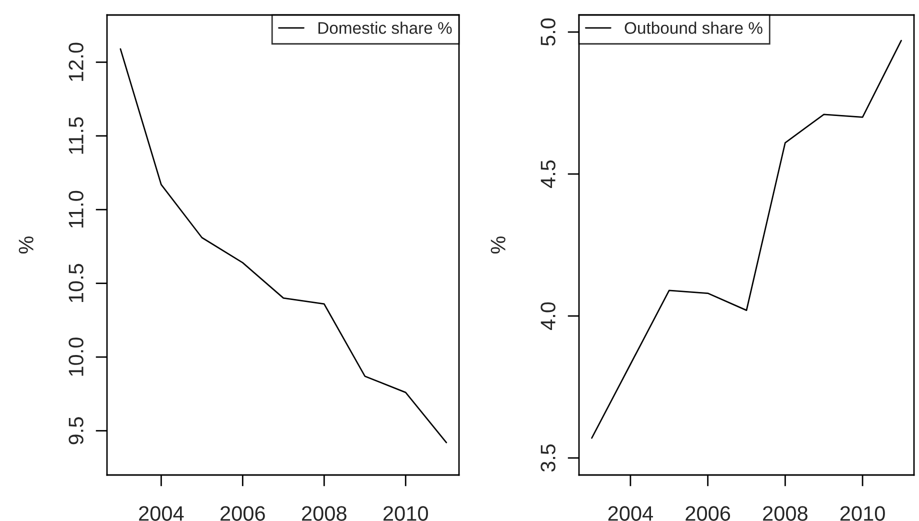  I want to click on y-tick-label: 10.5, so click(76, 283).